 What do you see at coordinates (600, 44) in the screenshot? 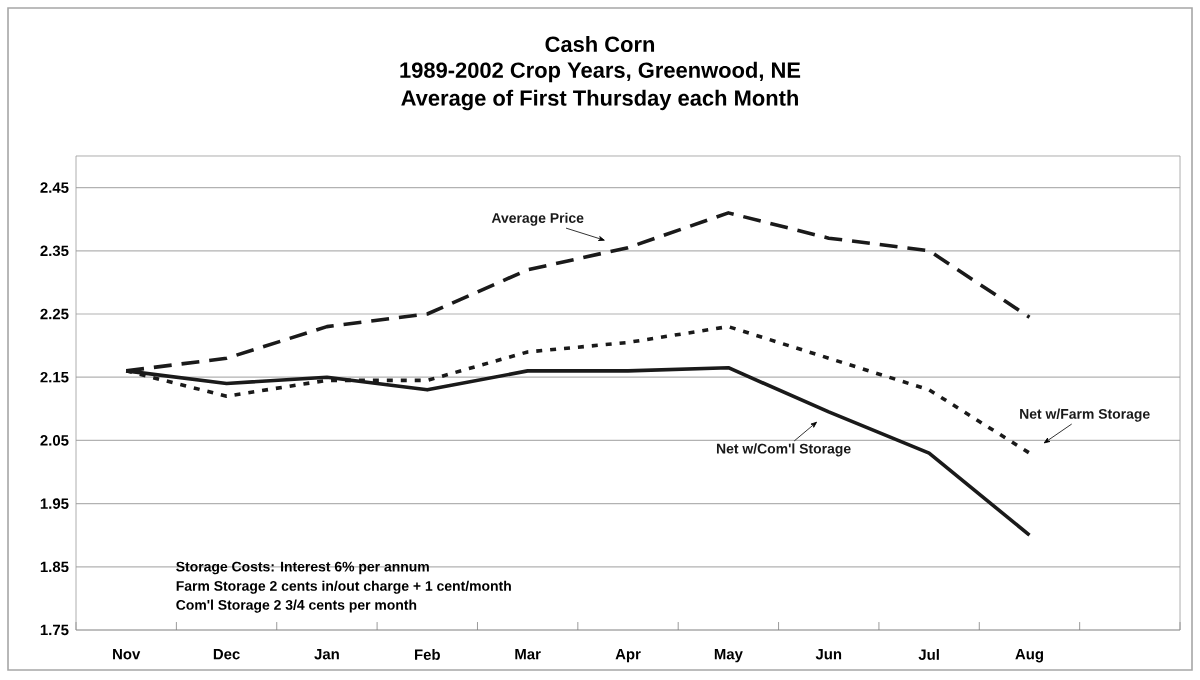
I see `chart-title: Cash Corn` at bounding box center [600, 44].